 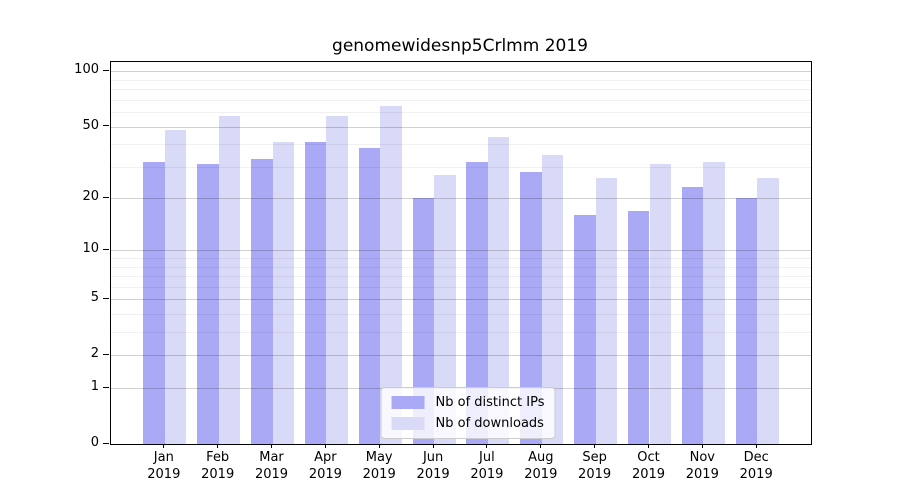 I want to click on y-tick-label-100: 100, so click(x=86, y=70).